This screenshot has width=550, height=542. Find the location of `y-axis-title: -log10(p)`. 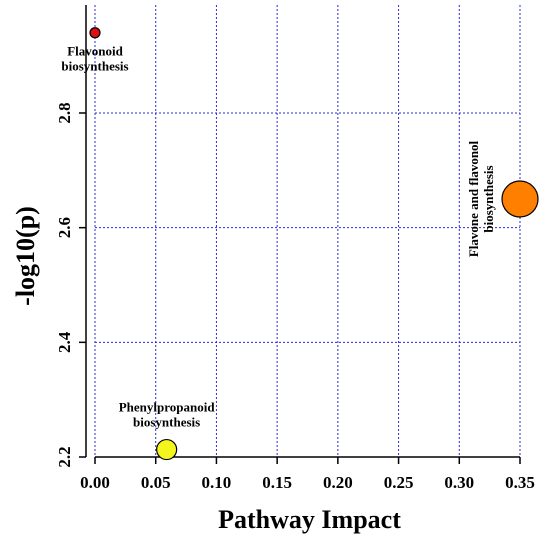

y-axis-title: -log10(p) is located at coordinates (25, 256).